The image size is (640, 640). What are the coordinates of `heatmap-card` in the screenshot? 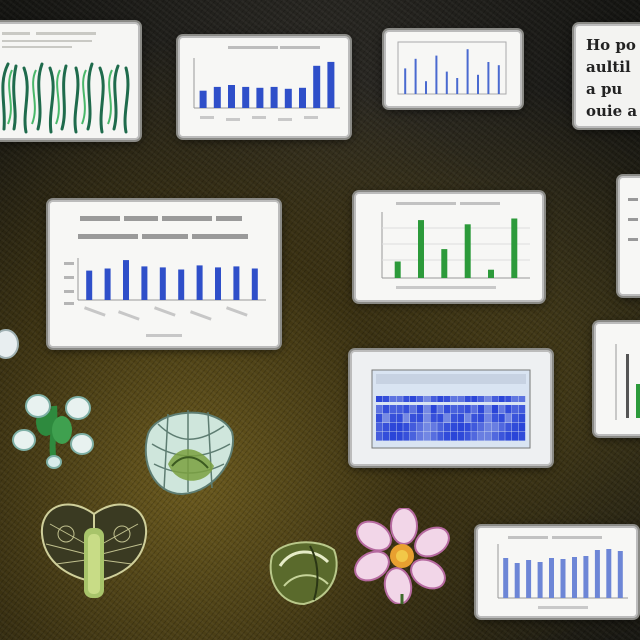 It's located at (451, 408).